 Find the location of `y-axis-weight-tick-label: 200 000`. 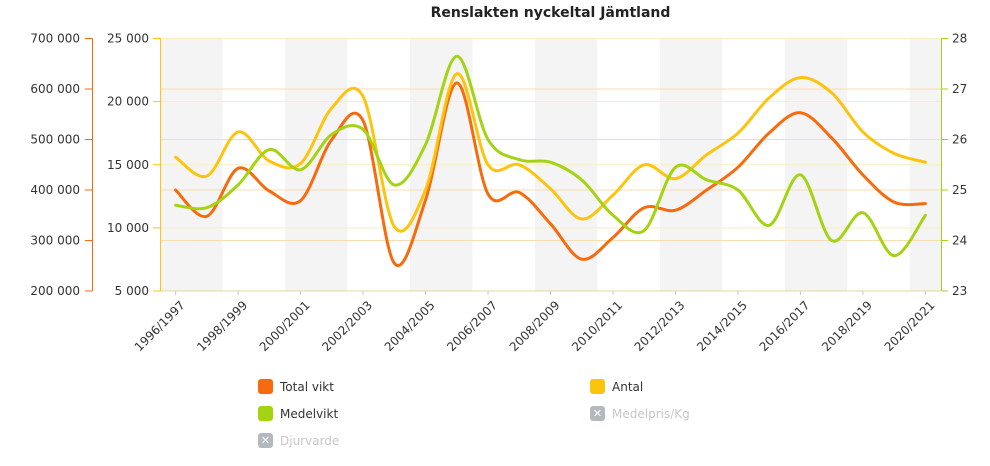

y-axis-weight-tick-label: 200 000 is located at coordinates (55, 291).